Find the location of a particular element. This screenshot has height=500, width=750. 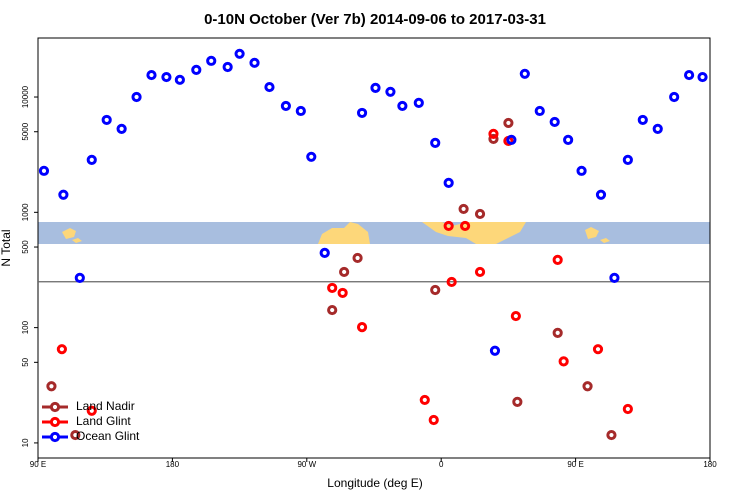

y-tick-label: 1000 is located at coordinates (25, 212).